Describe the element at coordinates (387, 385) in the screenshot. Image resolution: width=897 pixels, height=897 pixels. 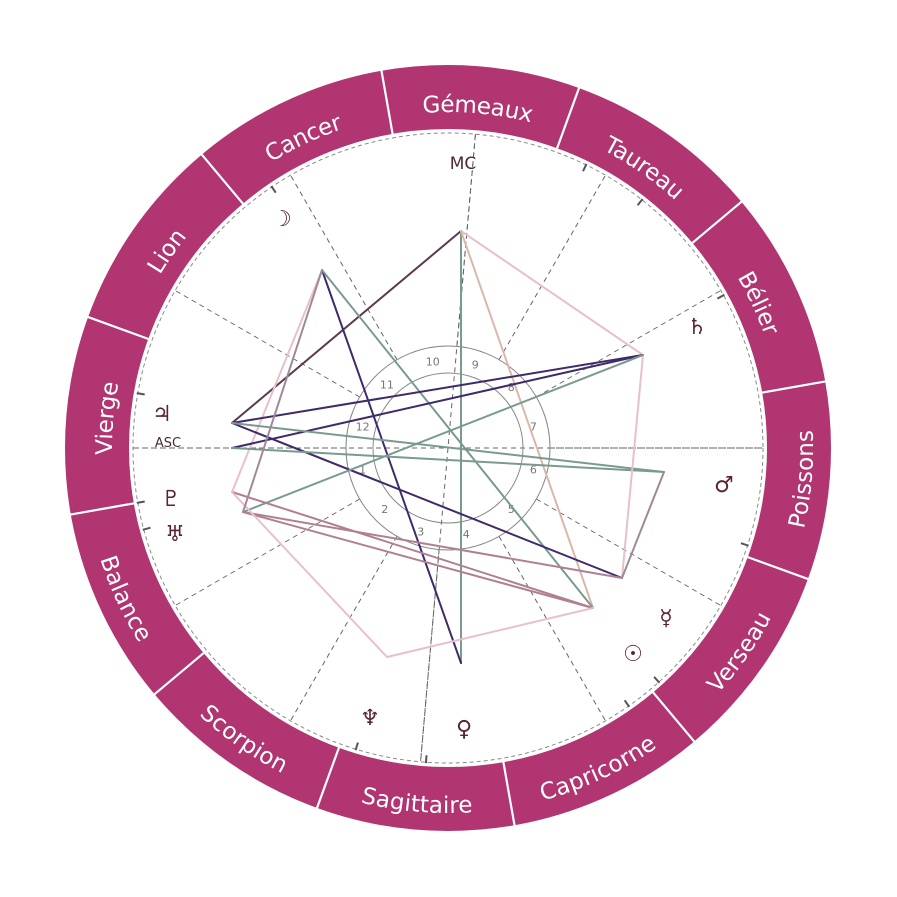
I see `house-number: 11` at that location.